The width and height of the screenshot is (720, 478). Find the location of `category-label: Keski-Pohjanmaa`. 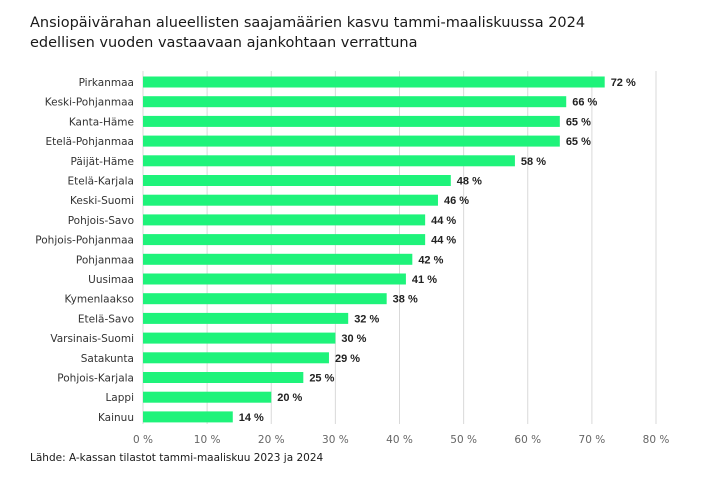

category-label: Keski-Pohjanmaa is located at coordinates (89, 103).